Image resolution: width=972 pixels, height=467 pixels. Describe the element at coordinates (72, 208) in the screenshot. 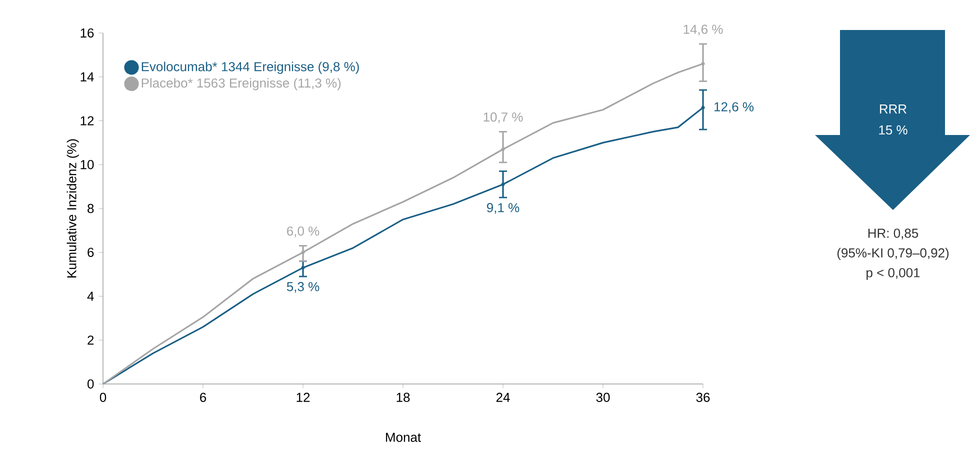

I see `y-axis-title: Kumulative Inzidenz (%)` at that location.